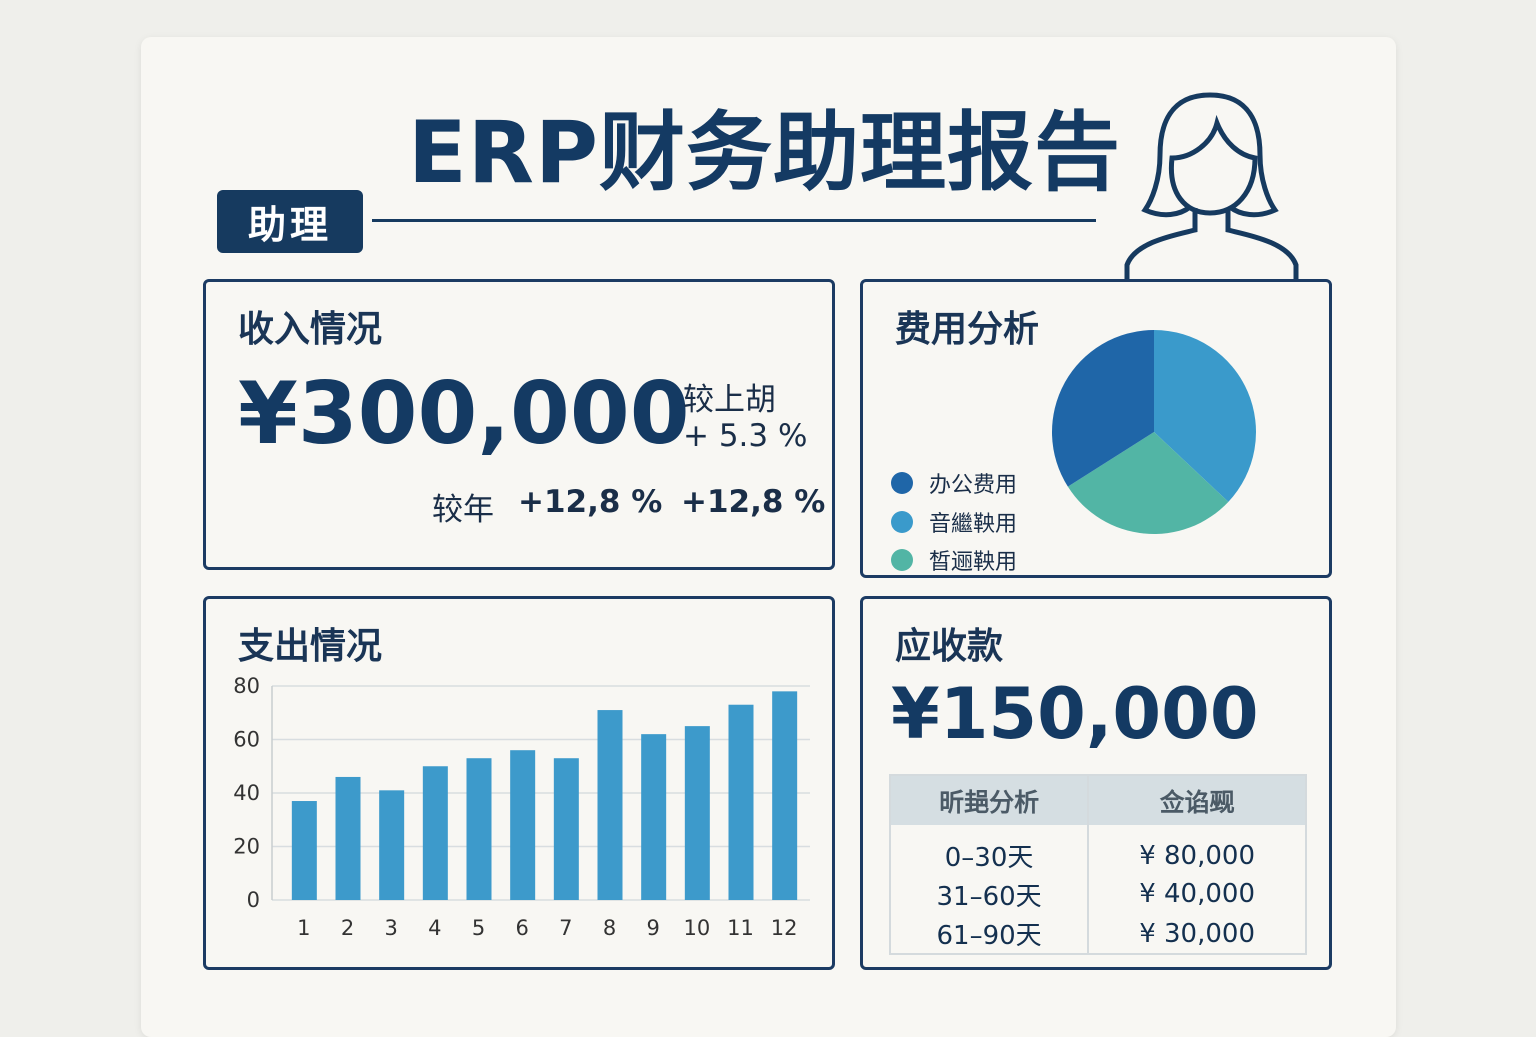 The height and width of the screenshot is (1037, 1536). I want to click on legend-item: 音繼鞅用, so click(954, 522).